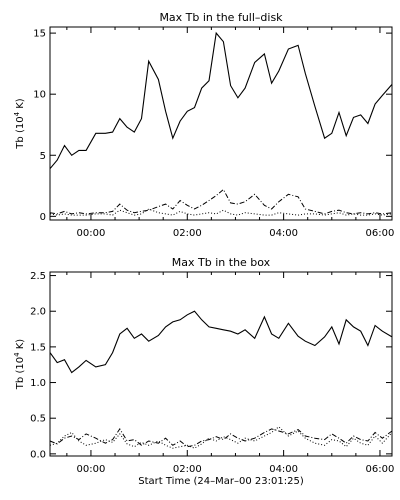 The height and width of the screenshot is (500, 400). What do you see at coordinates (38, 276) in the screenshot?
I see `panel2-y-tick-label: 2.5` at bounding box center [38, 276].